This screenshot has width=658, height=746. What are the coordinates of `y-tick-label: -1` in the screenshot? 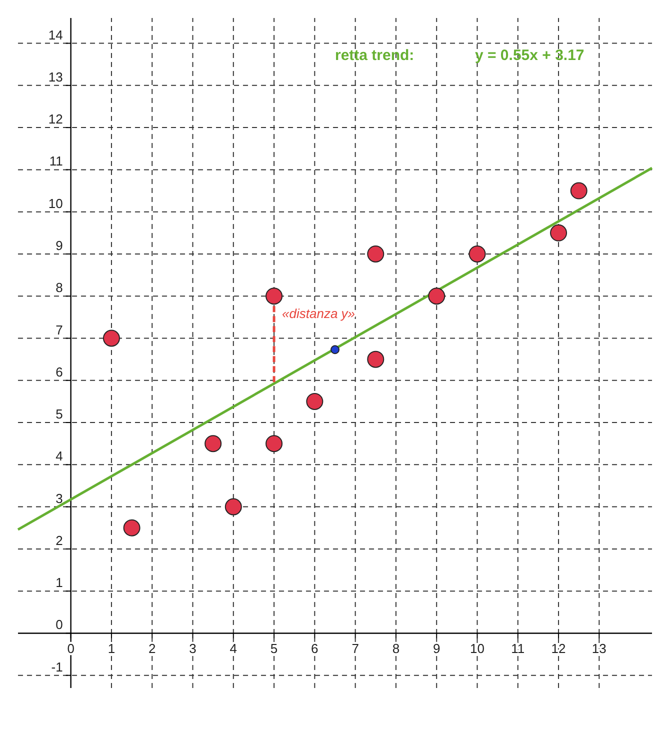 It's located at (57, 666).